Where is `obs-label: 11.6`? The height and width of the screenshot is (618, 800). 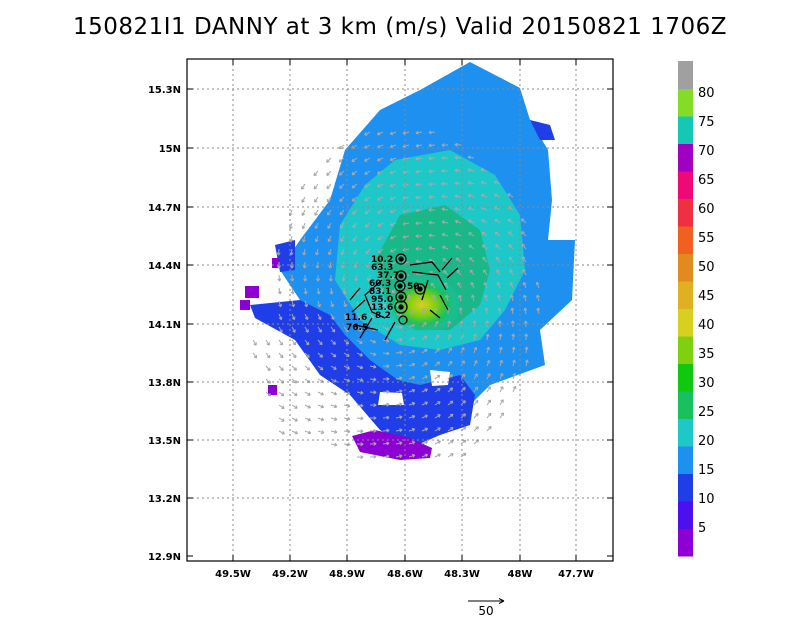
obs-label: 11.6 is located at coordinates (356, 318).